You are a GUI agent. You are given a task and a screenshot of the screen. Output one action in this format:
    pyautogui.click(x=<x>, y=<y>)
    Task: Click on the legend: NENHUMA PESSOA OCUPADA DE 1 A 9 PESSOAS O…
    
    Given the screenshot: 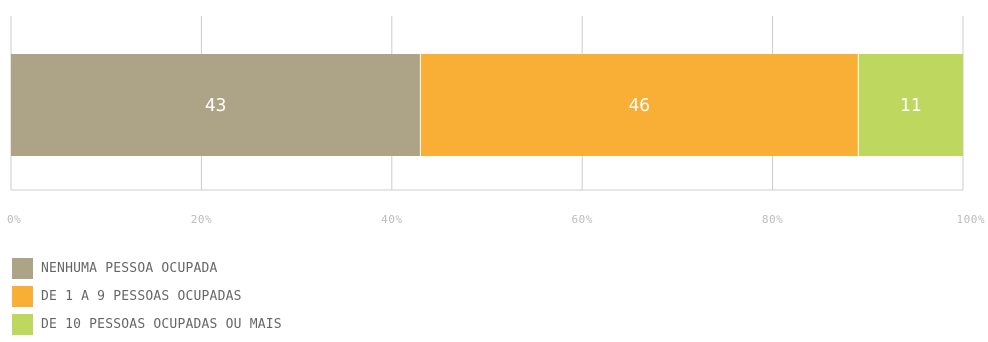 What is the action you would take?
    pyautogui.click(x=147, y=300)
    